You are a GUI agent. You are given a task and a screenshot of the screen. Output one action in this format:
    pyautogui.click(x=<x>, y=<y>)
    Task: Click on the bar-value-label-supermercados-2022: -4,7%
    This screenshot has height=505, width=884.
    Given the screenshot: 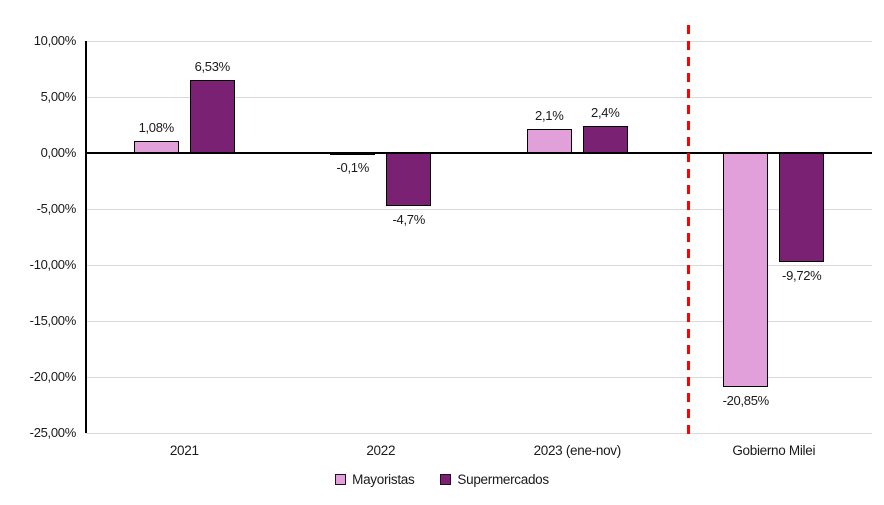 What is the action you would take?
    pyautogui.click(x=409, y=219)
    